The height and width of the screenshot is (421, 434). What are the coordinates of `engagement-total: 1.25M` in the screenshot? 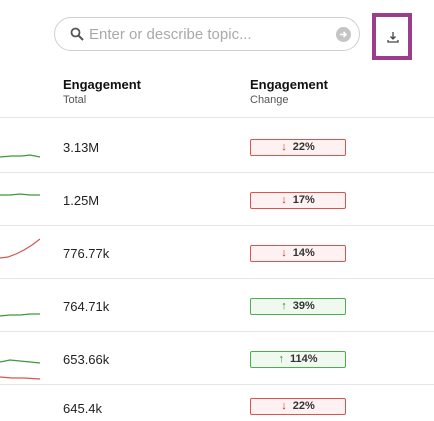 It's located at (81, 200).